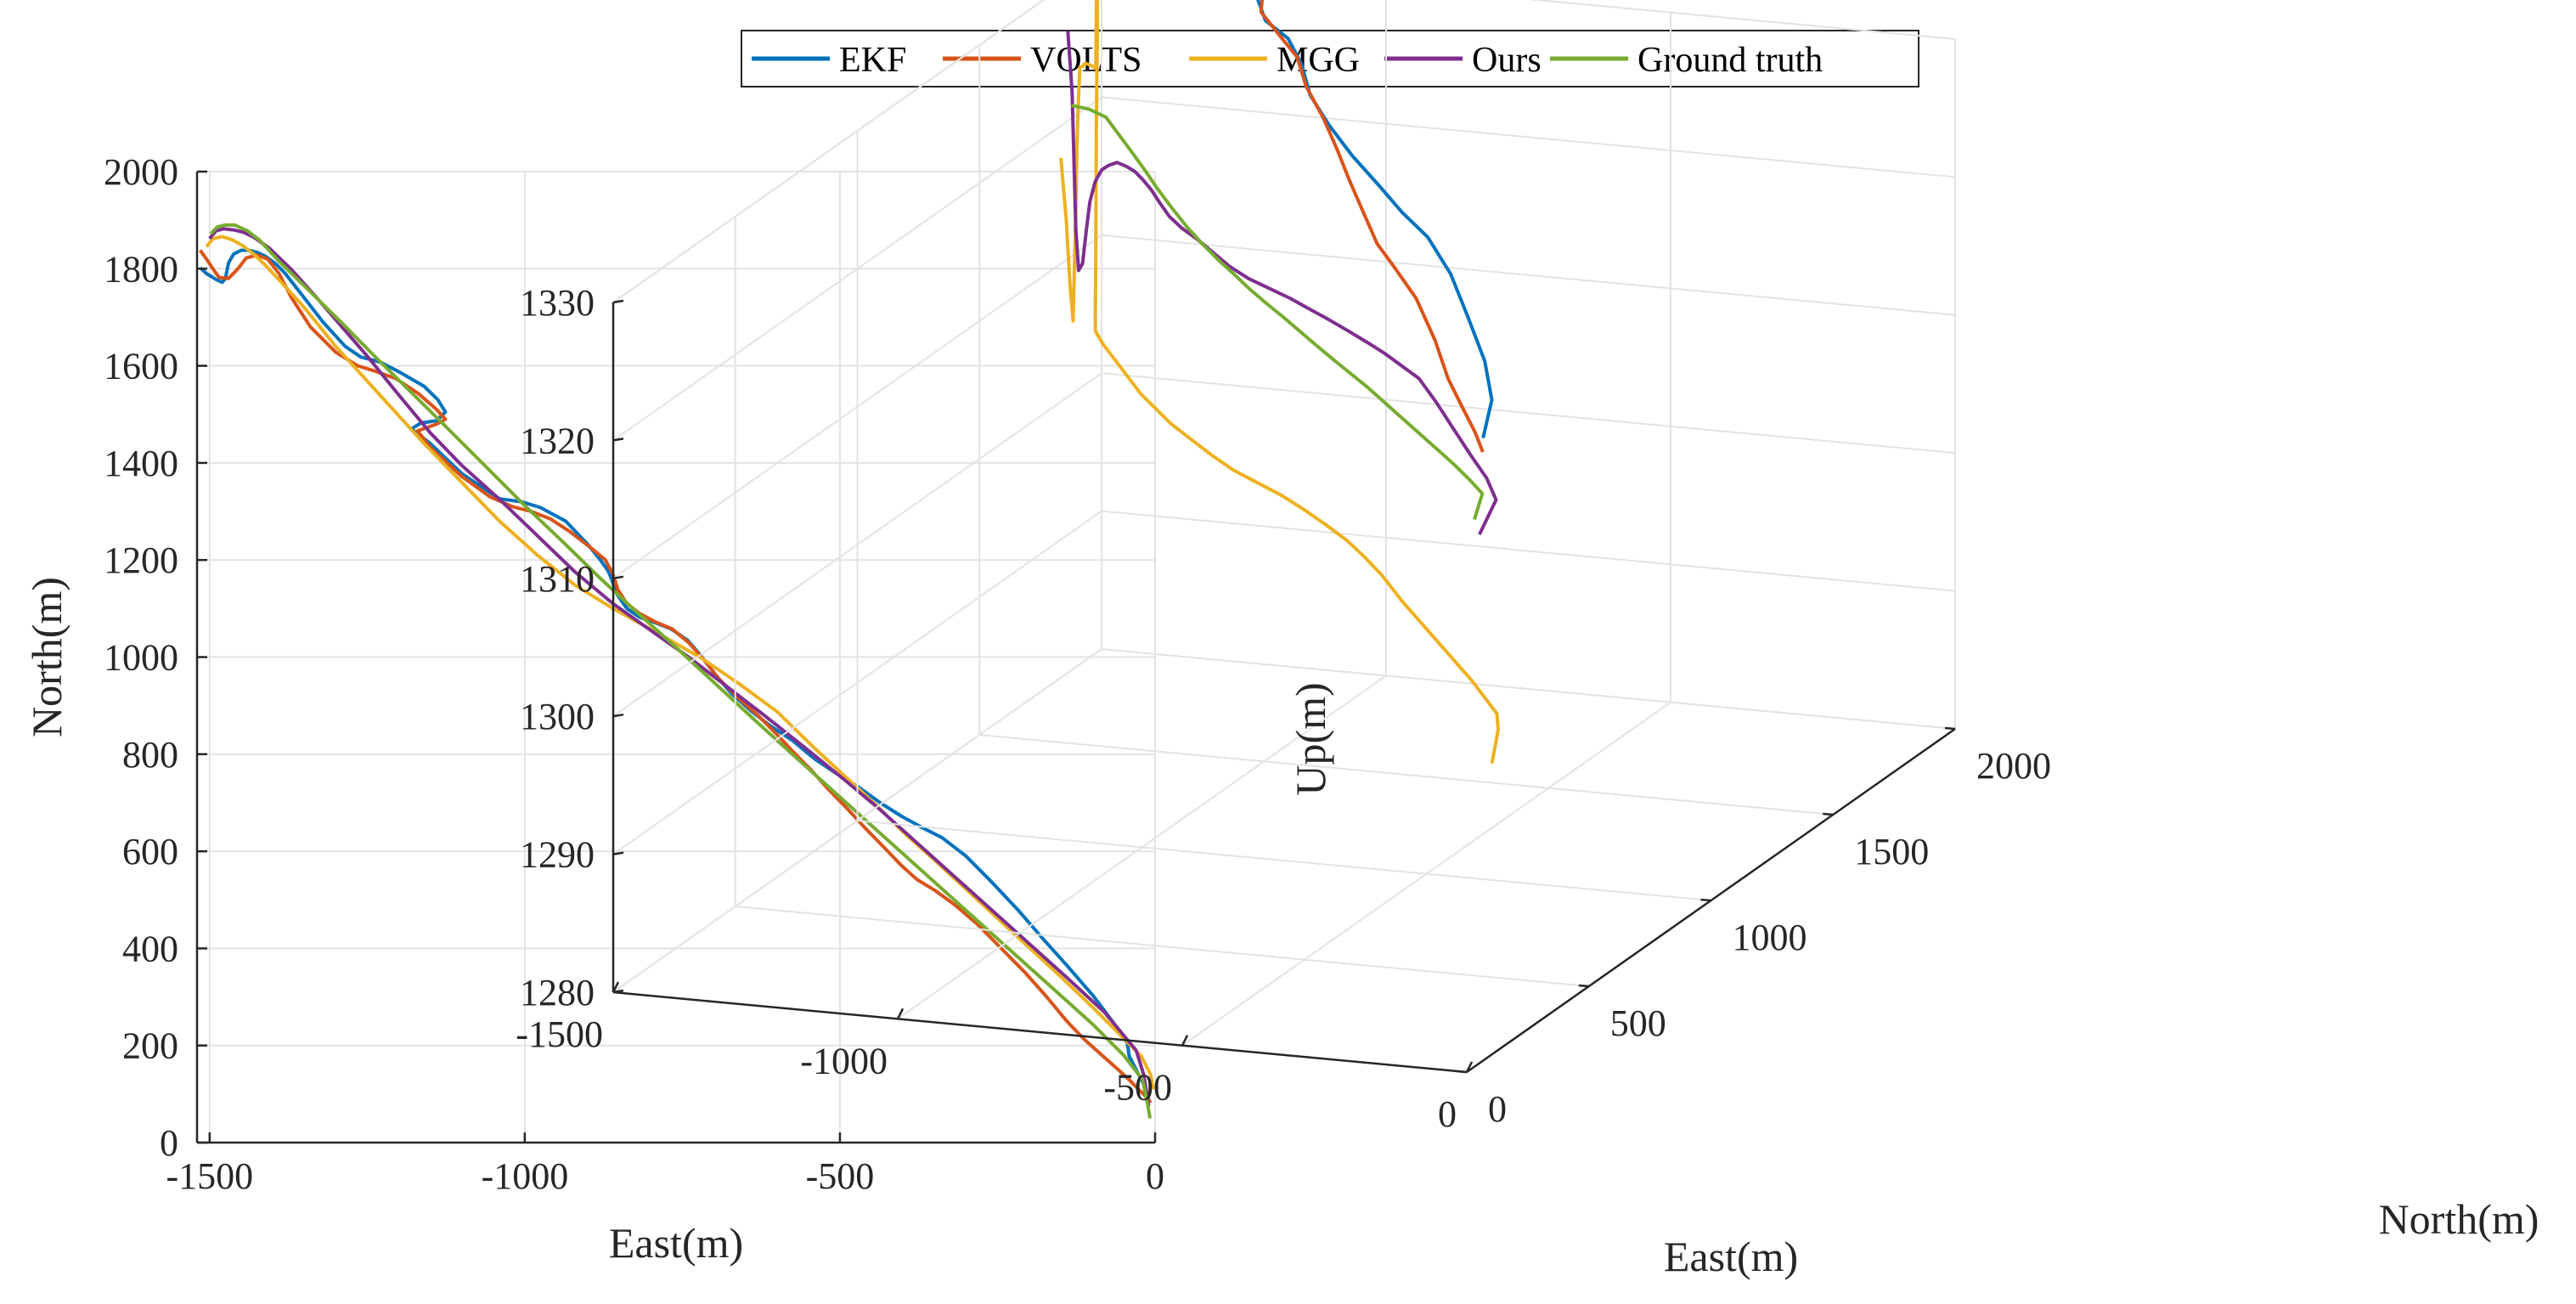 The image size is (2576, 1304). What do you see at coordinates (141, 560) in the screenshot?
I see `y-tick-label: 1200` at bounding box center [141, 560].